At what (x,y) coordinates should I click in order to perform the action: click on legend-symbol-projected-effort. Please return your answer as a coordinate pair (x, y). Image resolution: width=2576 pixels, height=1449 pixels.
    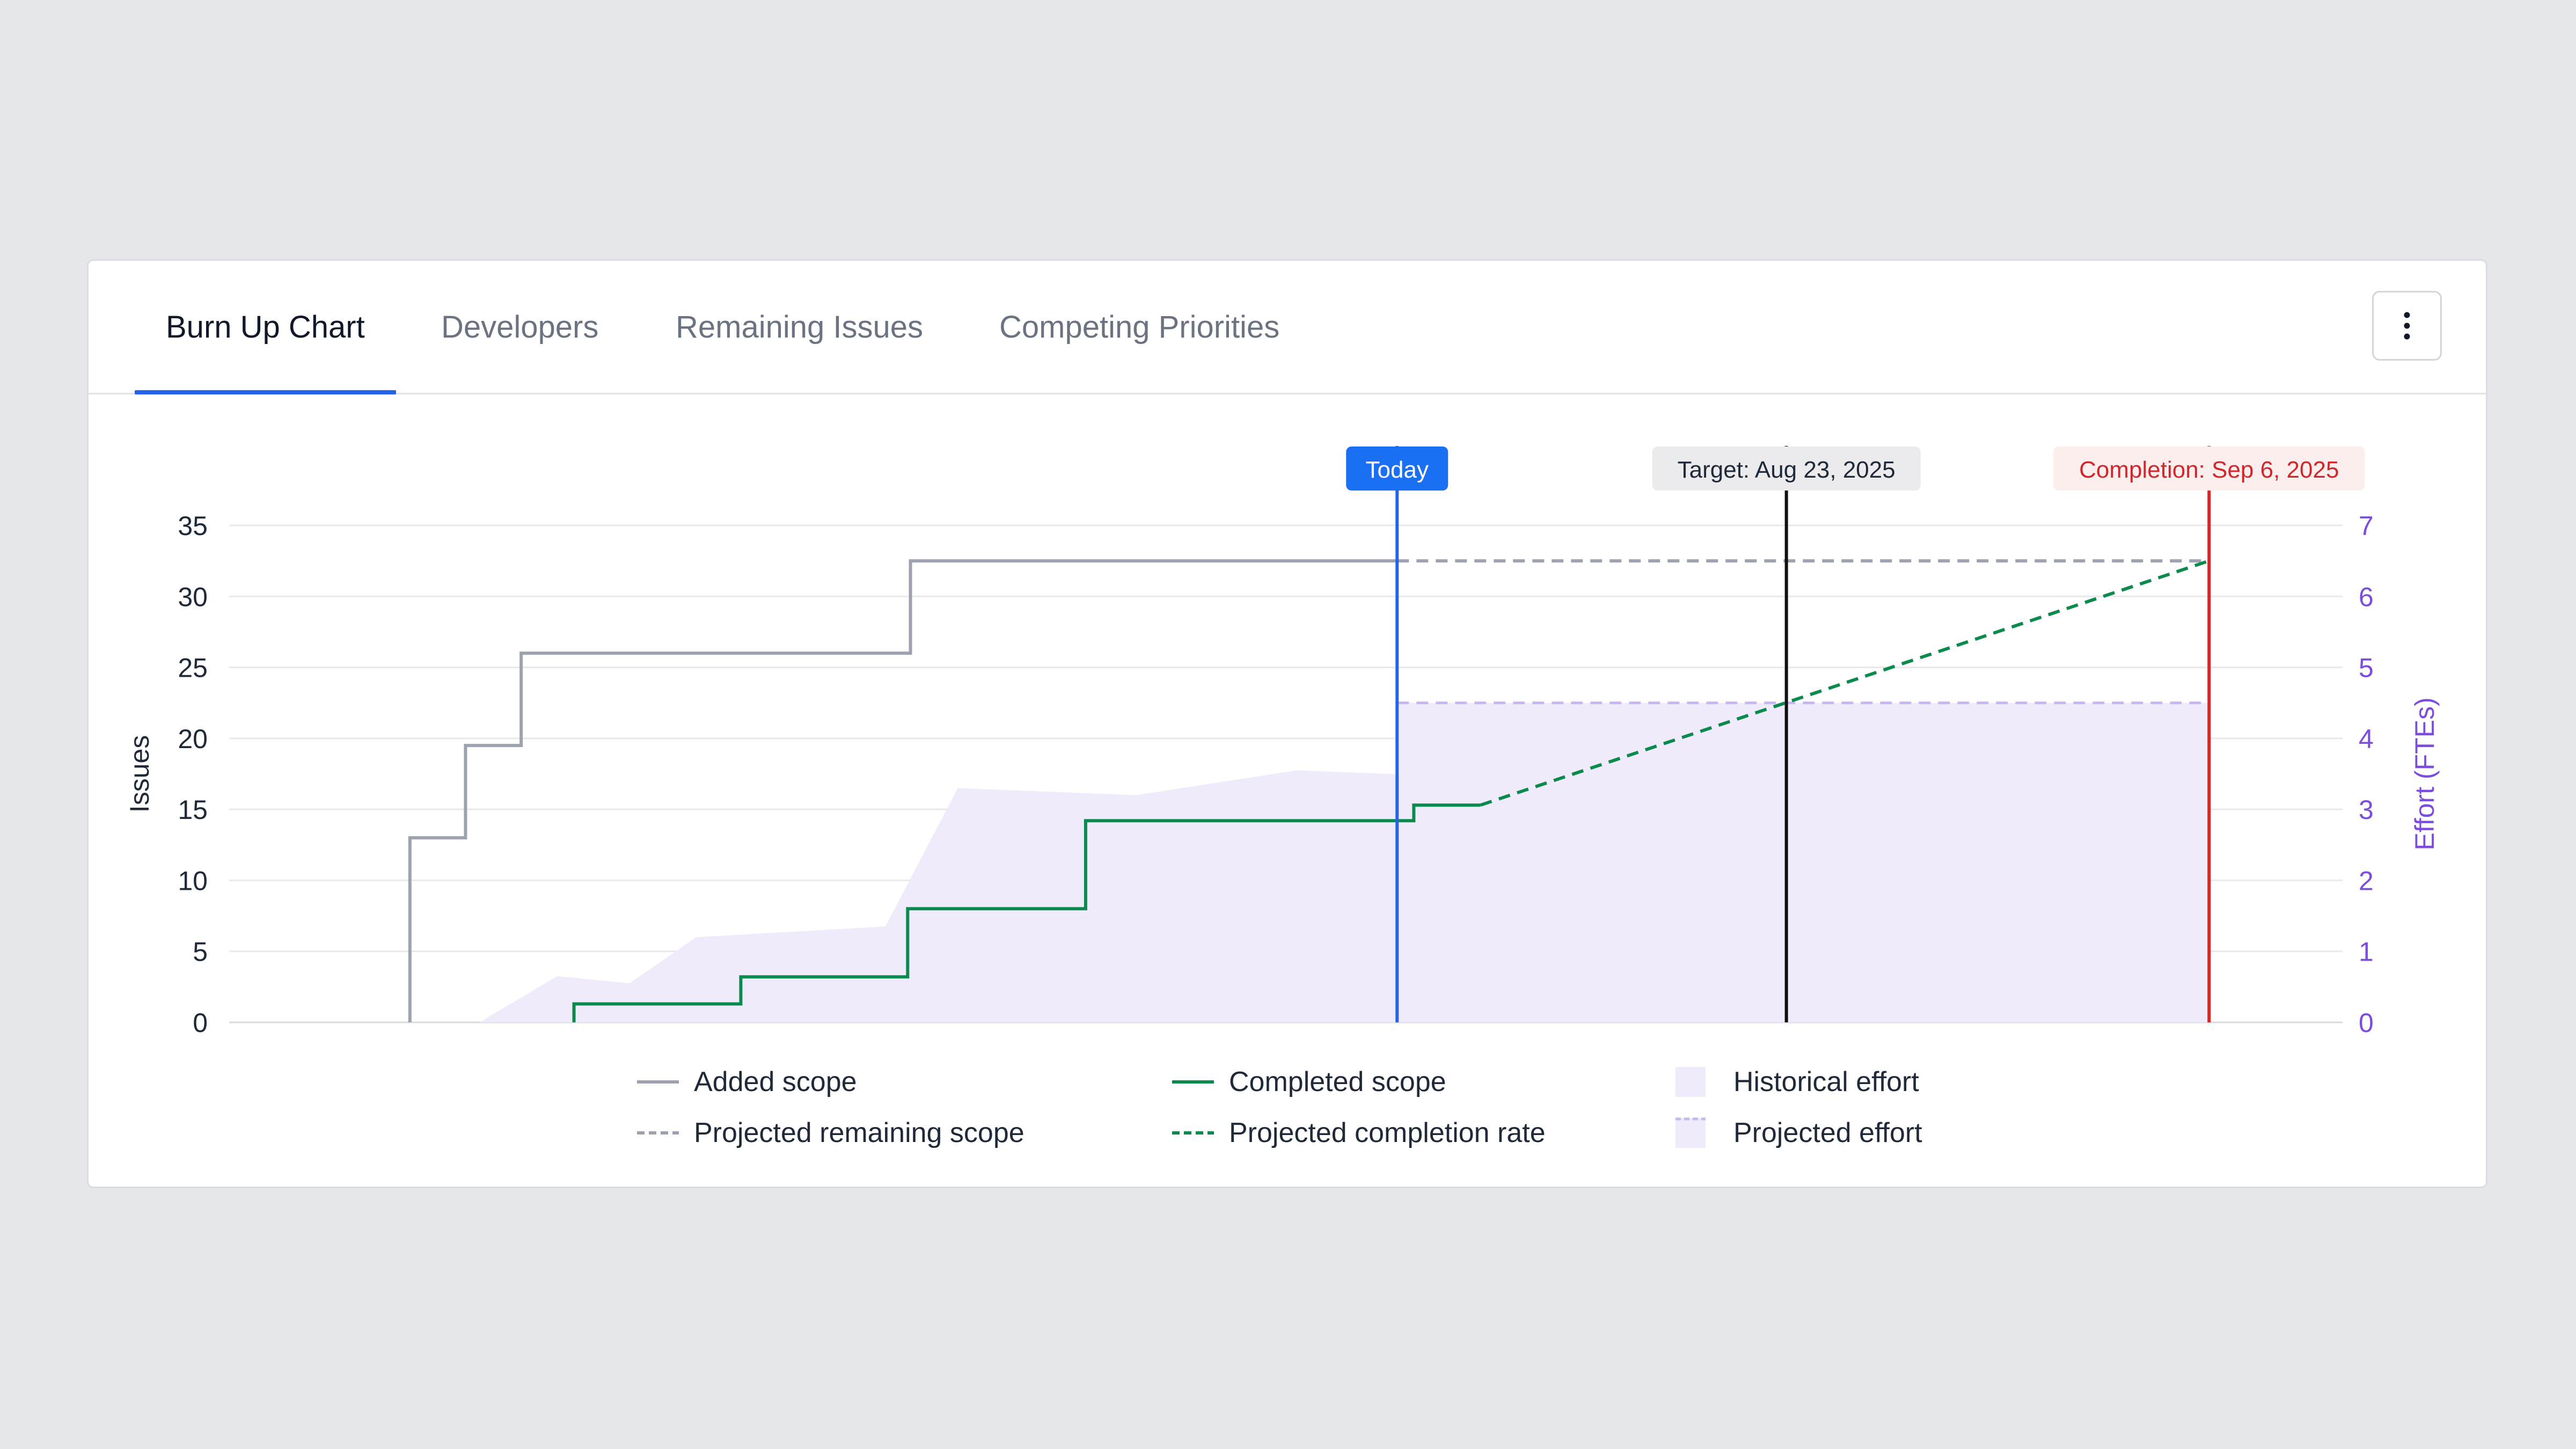
    Looking at the image, I should click on (1697, 1133).